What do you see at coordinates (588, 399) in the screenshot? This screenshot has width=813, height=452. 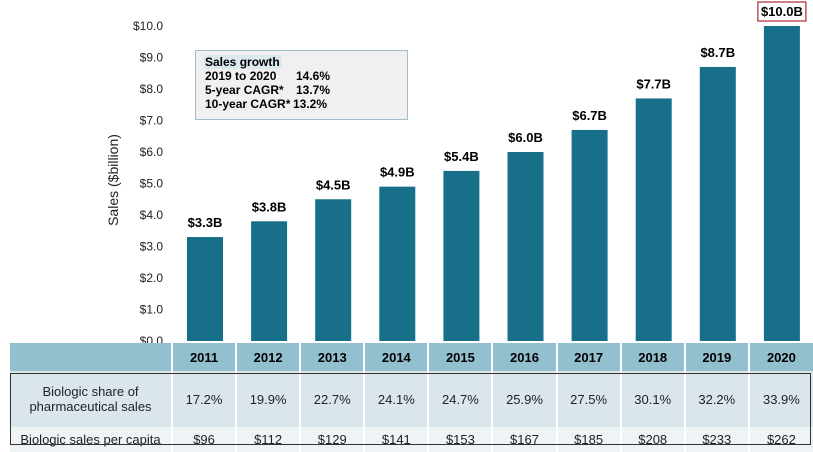 I see `table-cell: 27.5%` at bounding box center [588, 399].